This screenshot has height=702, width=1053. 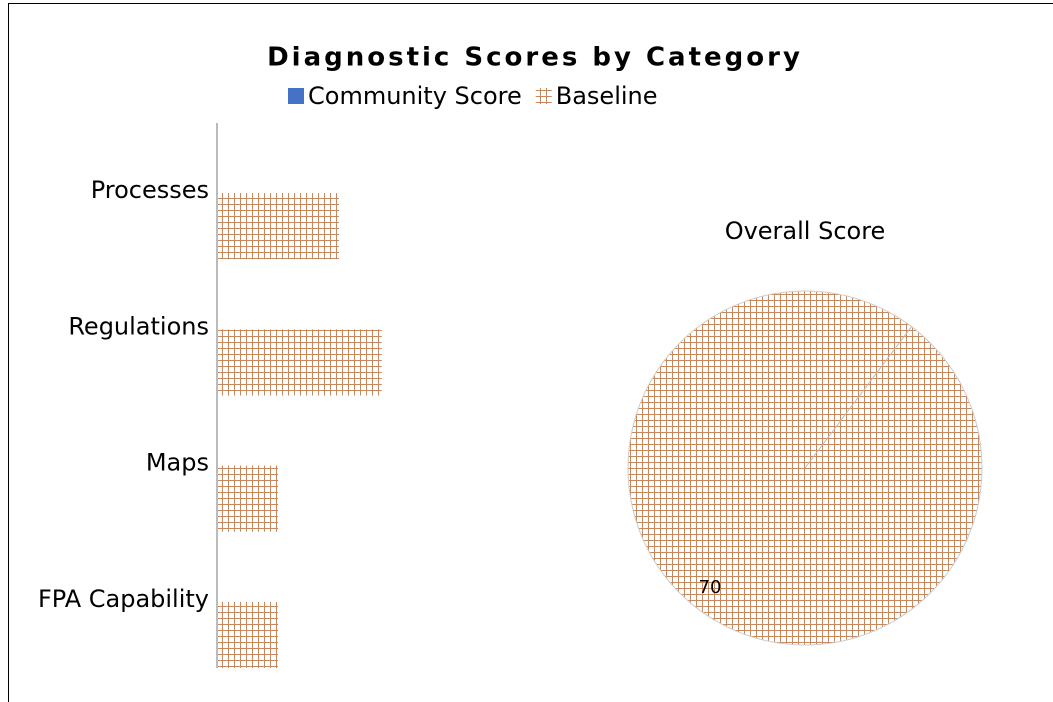 What do you see at coordinates (858, 397) in the screenshot?
I see `slice-edge` at bounding box center [858, 397].